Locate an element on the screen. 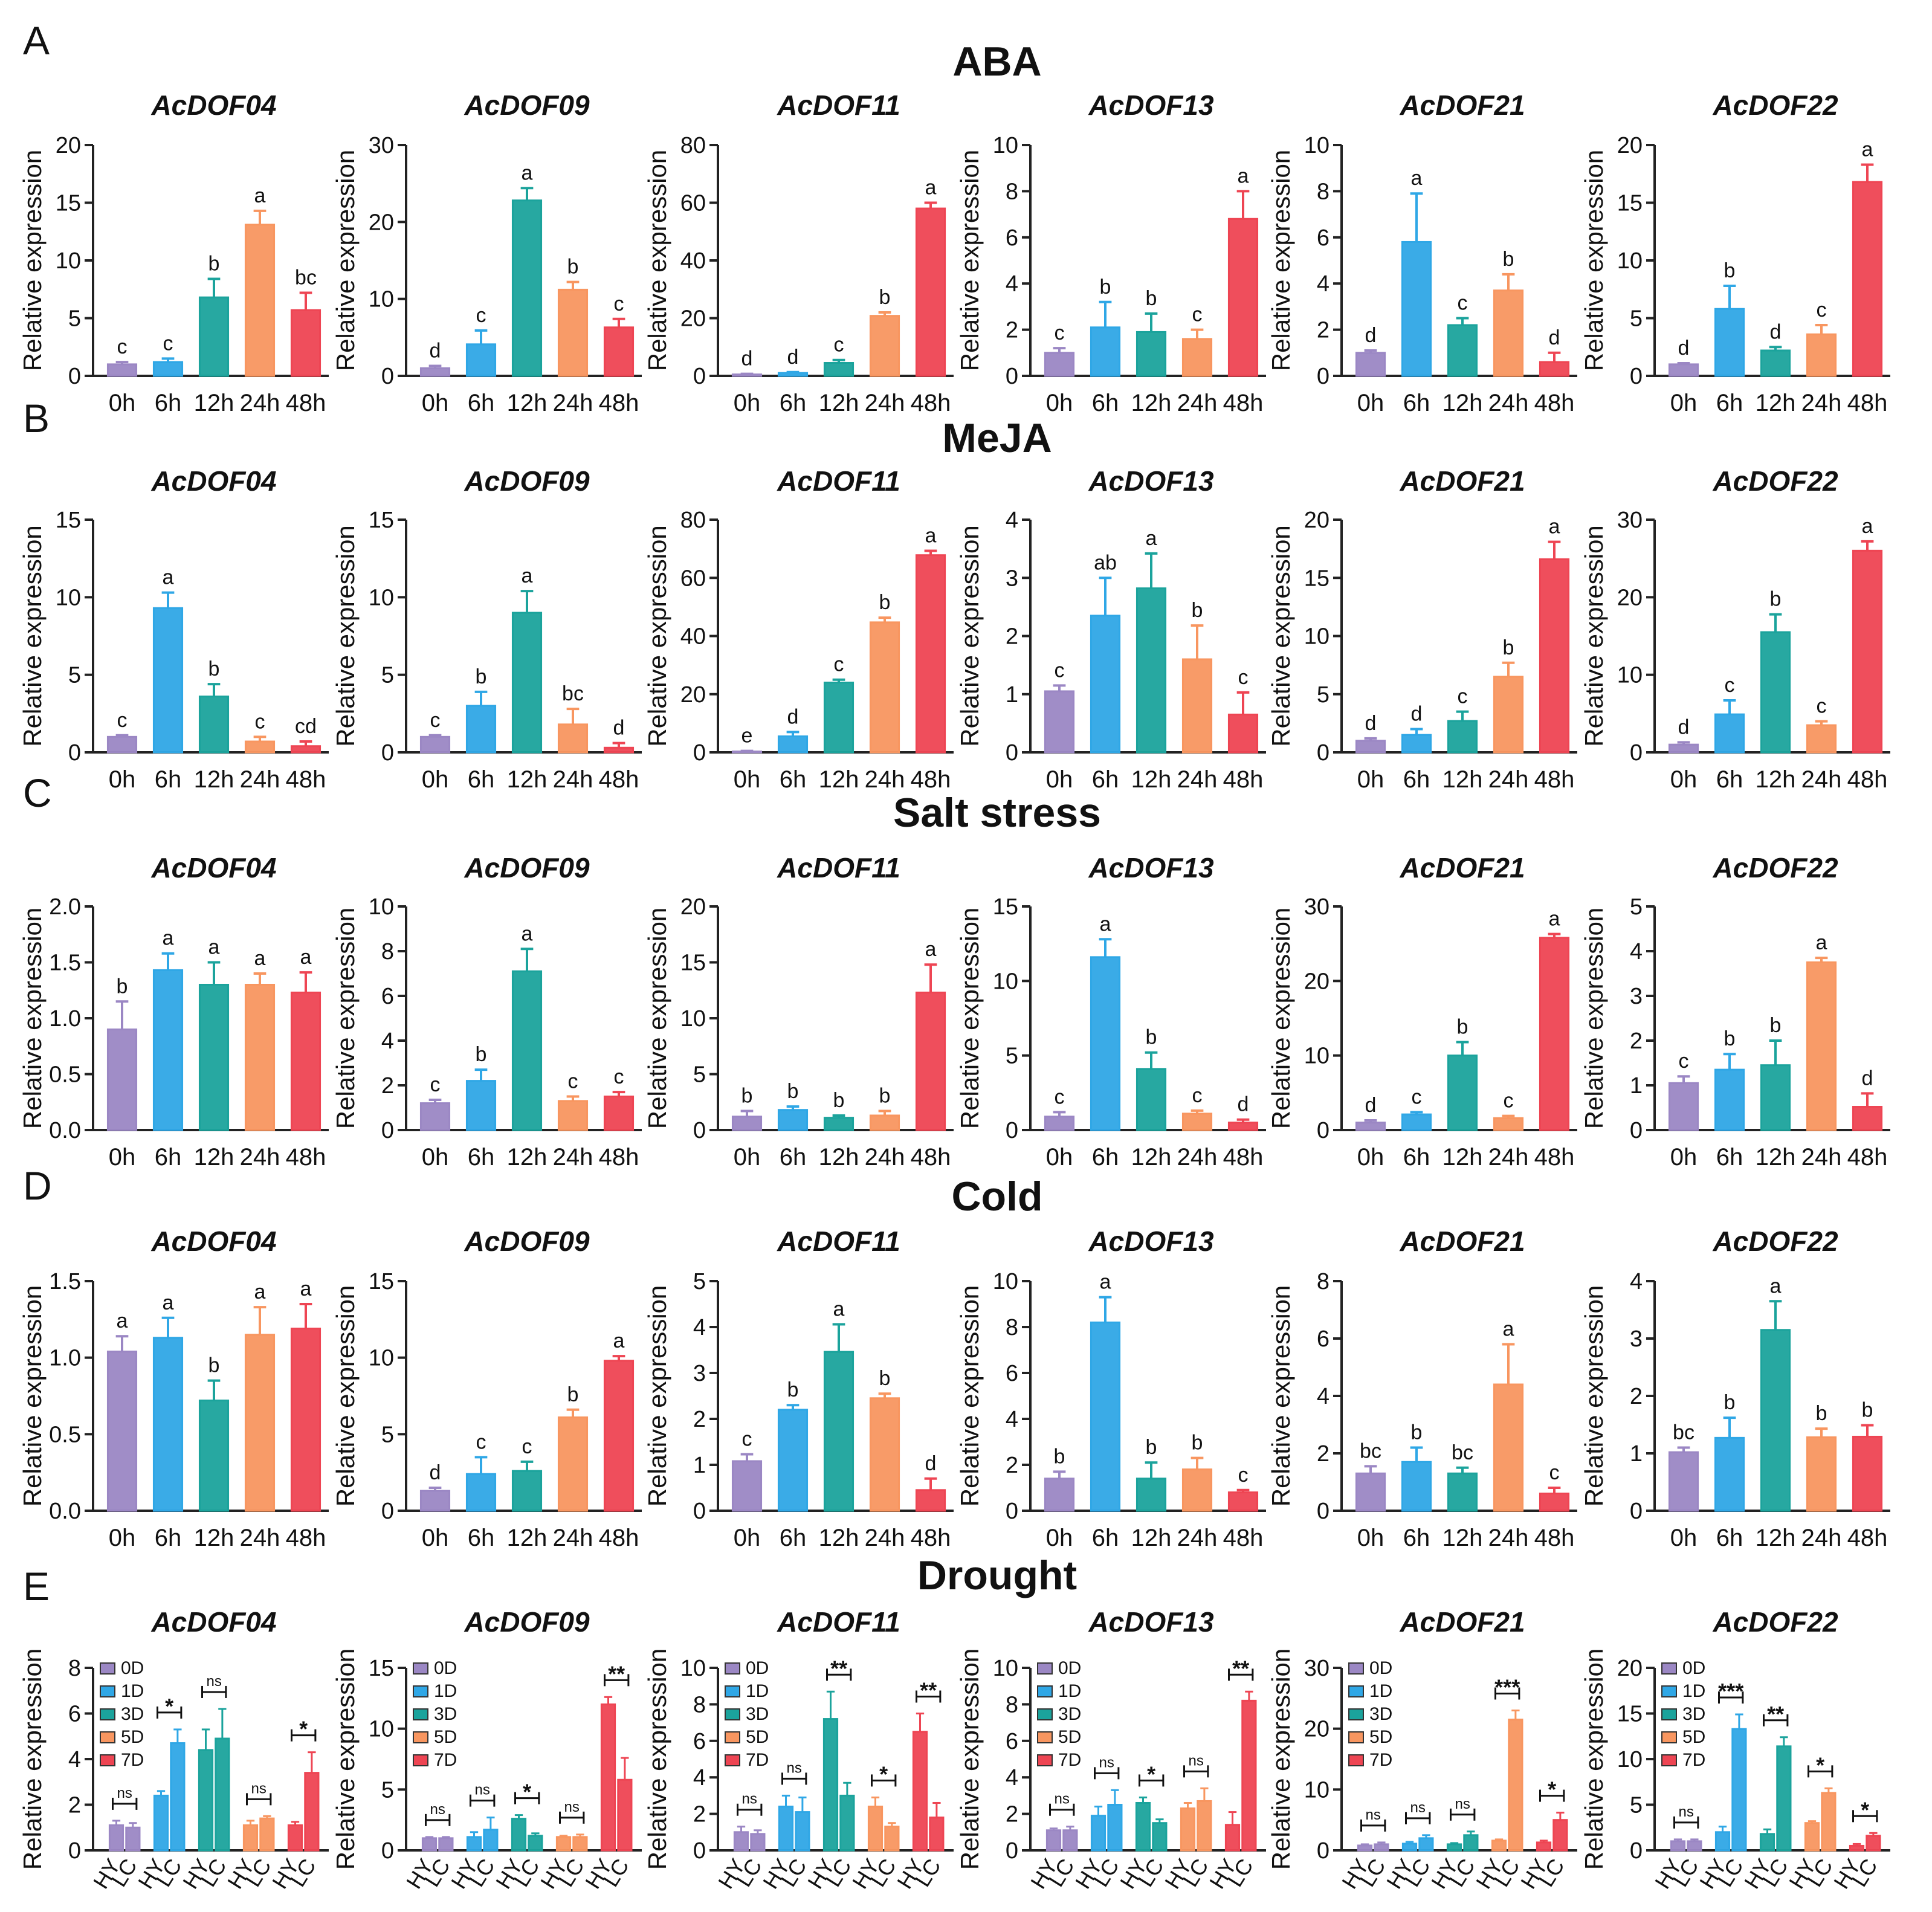 The width and height of the screenshot is (1932, 1912). panel-title: MeJA is located at coordinates (997, 438).